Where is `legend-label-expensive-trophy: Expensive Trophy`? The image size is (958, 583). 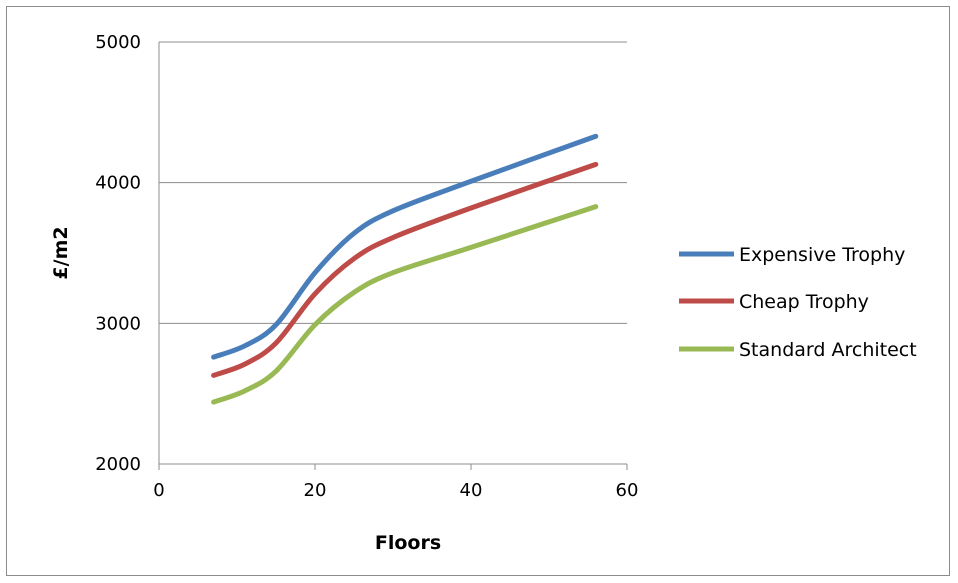
legend-label-expensive-trophy: Expensive Trophy is located at coordinates (822, 255).